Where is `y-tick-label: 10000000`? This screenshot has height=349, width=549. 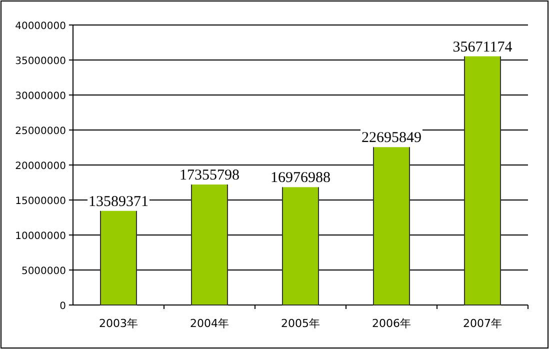
y-tick-label: 10000000 is located at coordinates (40, 236).